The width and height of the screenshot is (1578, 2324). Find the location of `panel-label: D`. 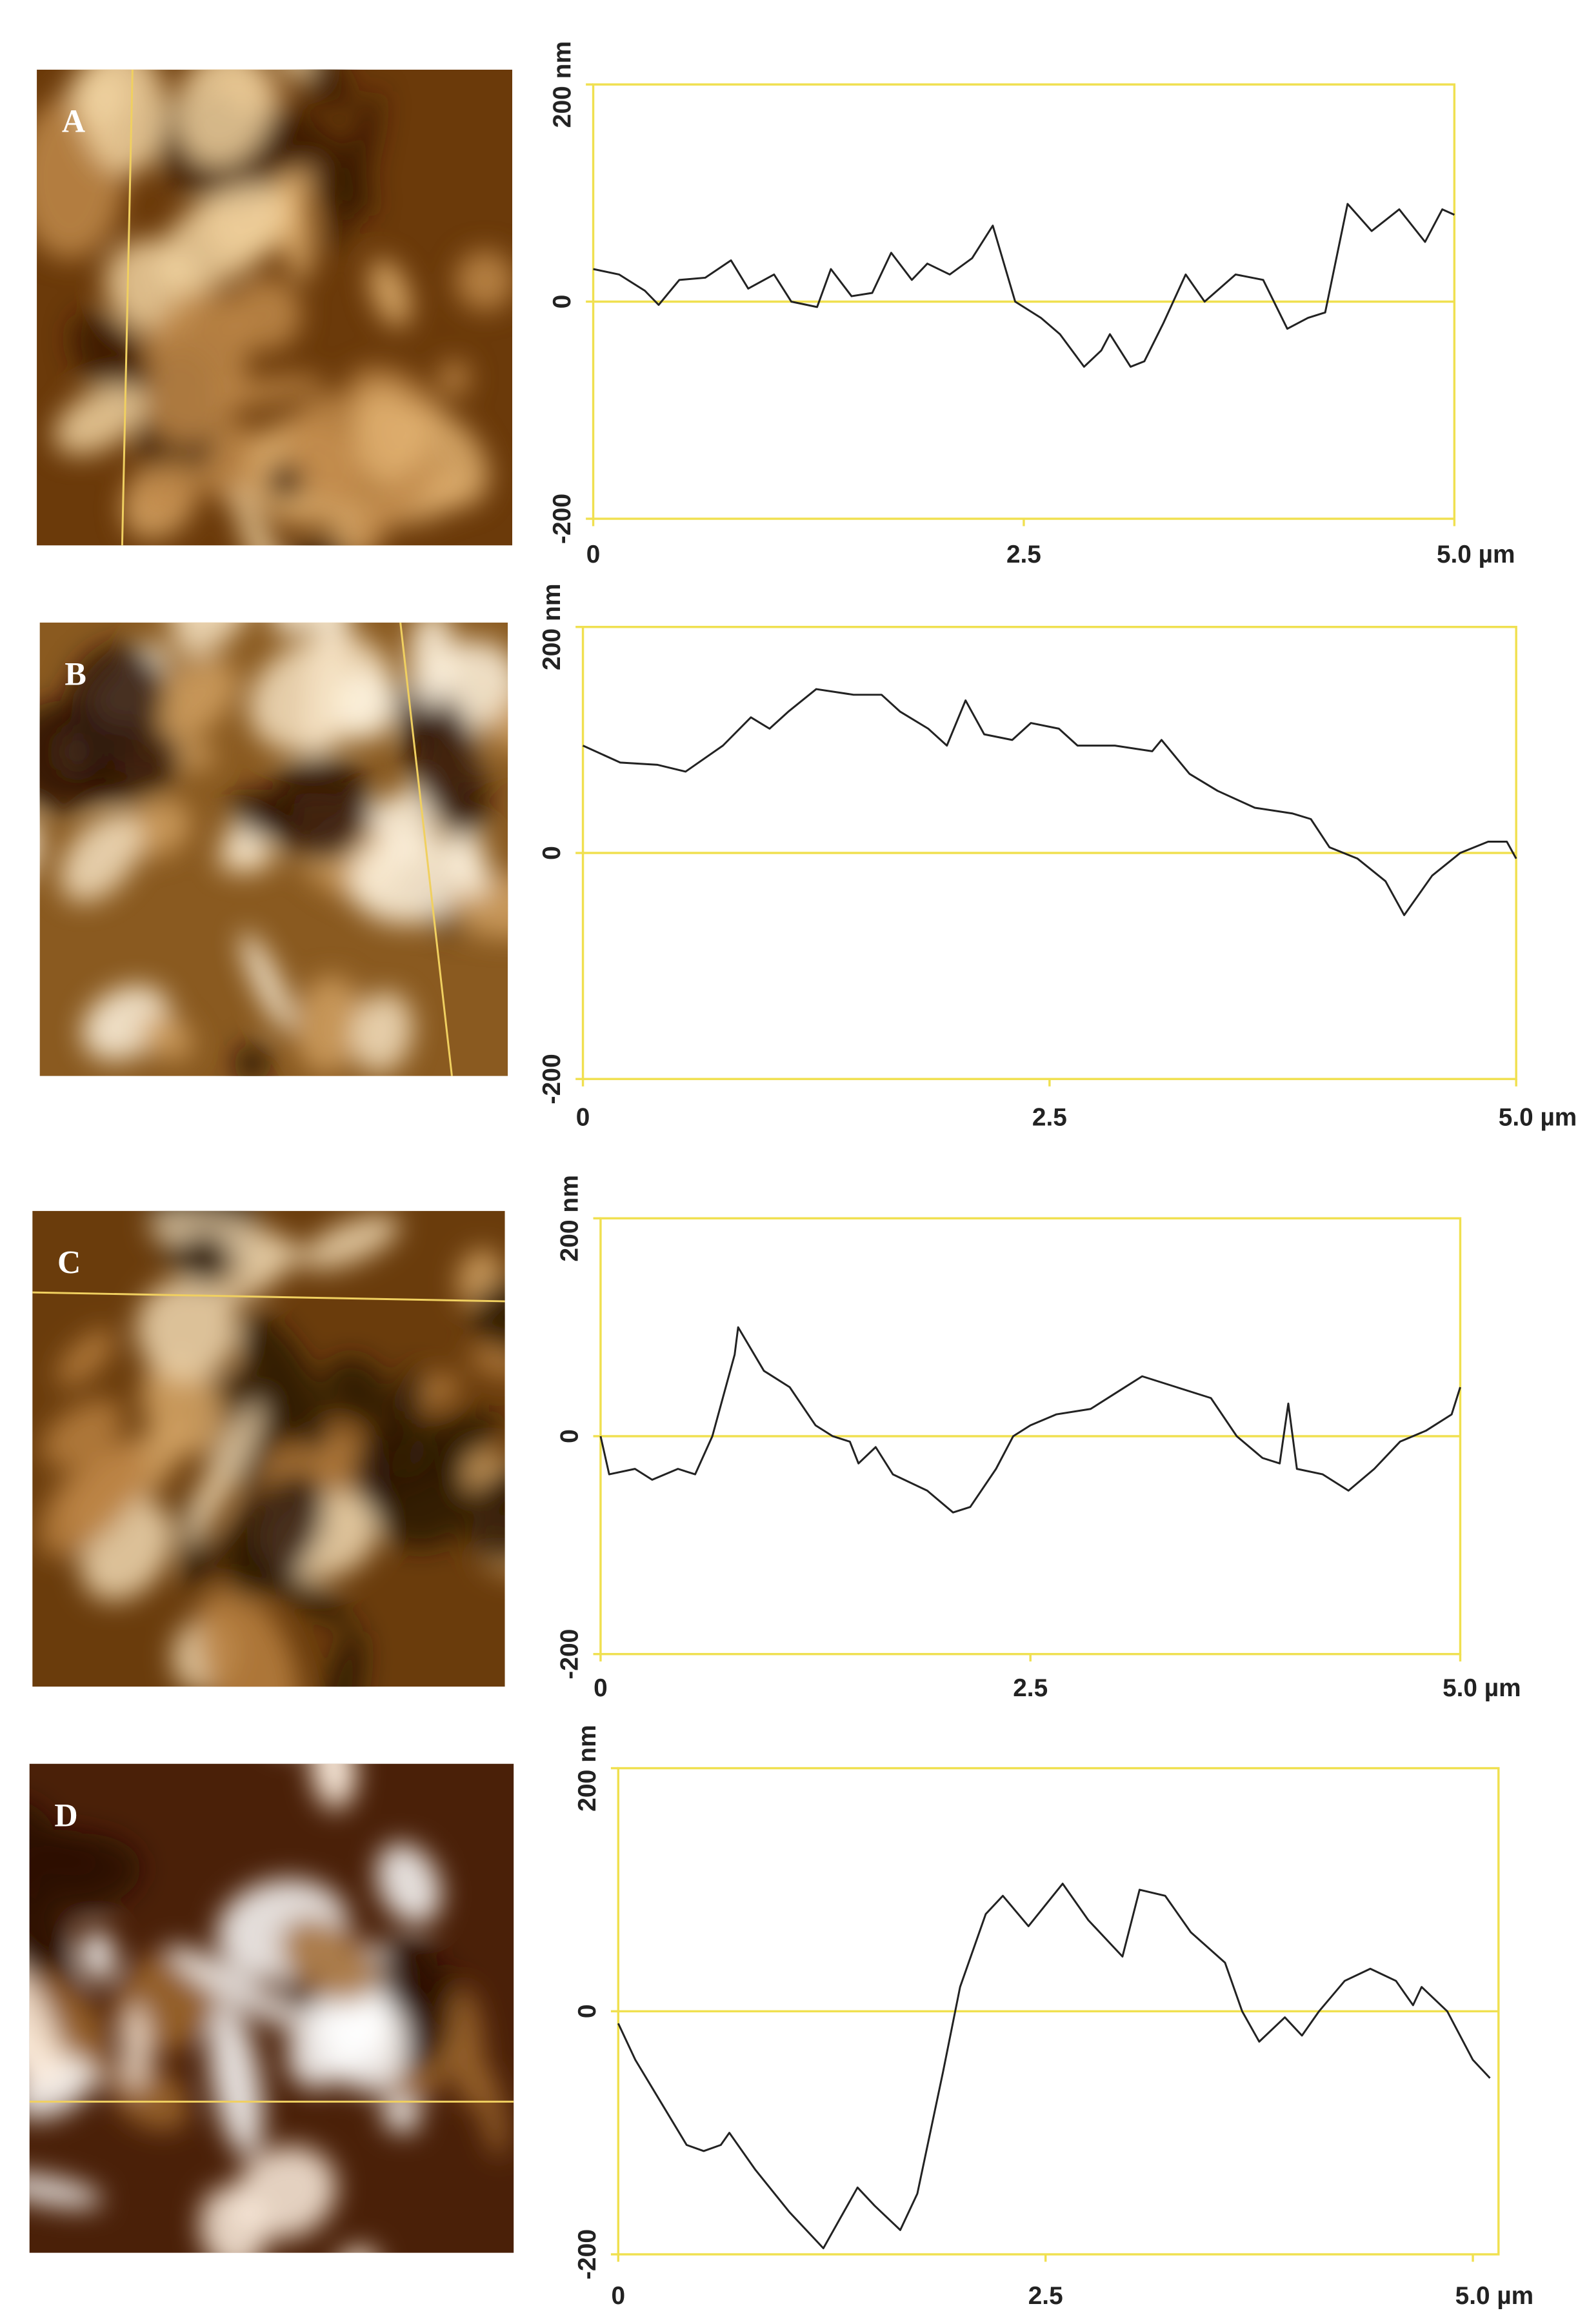

panel-label: D is located at coordinates (65, 1815).